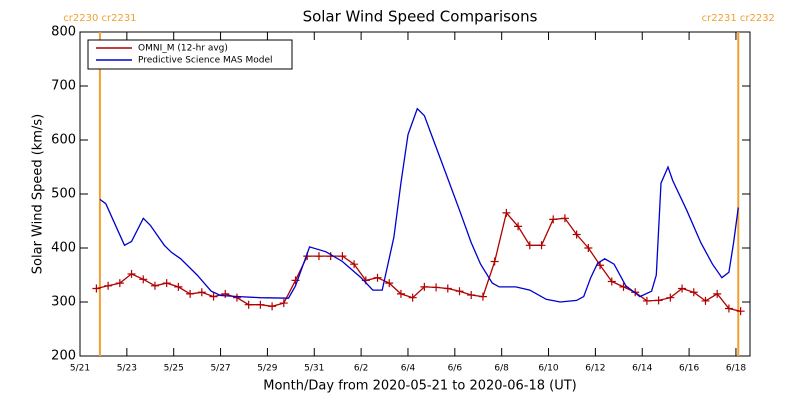 The image size is (800, 400). Describe the element at coordinates (38, 194) in the screenshot. I see `y-axis-label: Solar Wind Speed (km/s)` at that location.